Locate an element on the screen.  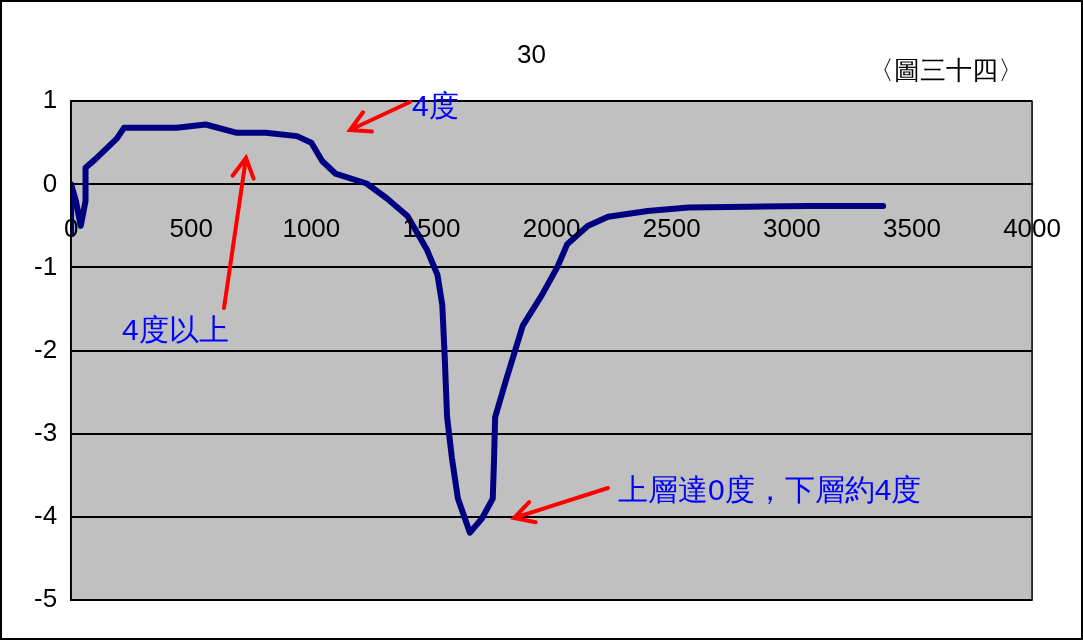
y-tick-label: -5 is located at coordinates (45, 598).